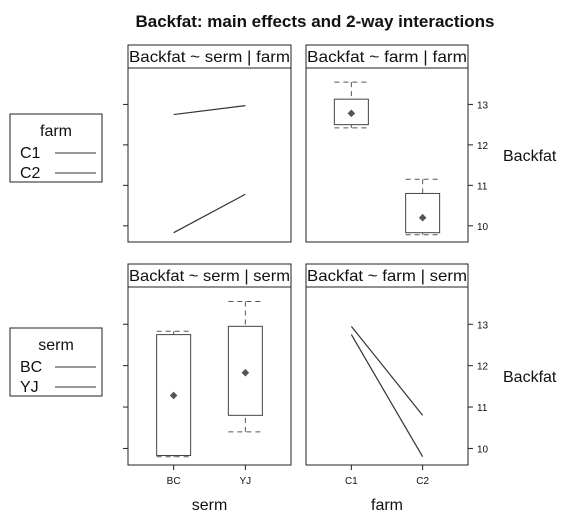  Describe the element at coordinates (483, 105) in the screenshot. I see `panel-2-ytick-label-4: 13` at that location.